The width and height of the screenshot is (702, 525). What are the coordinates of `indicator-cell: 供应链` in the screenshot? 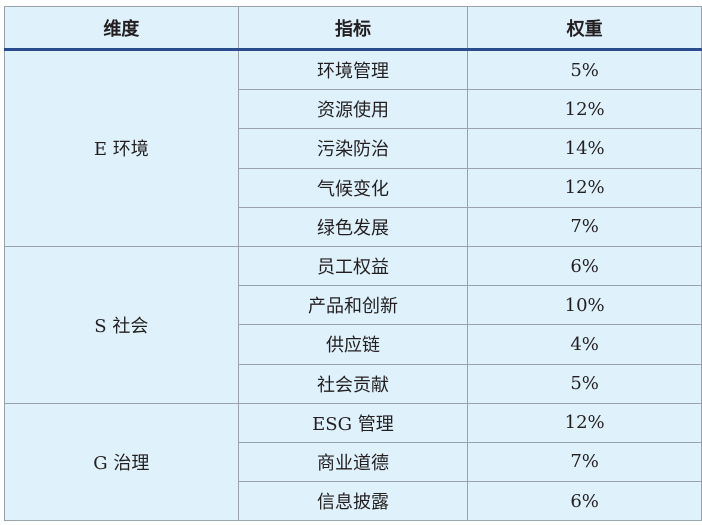 It's located at (353, 344).